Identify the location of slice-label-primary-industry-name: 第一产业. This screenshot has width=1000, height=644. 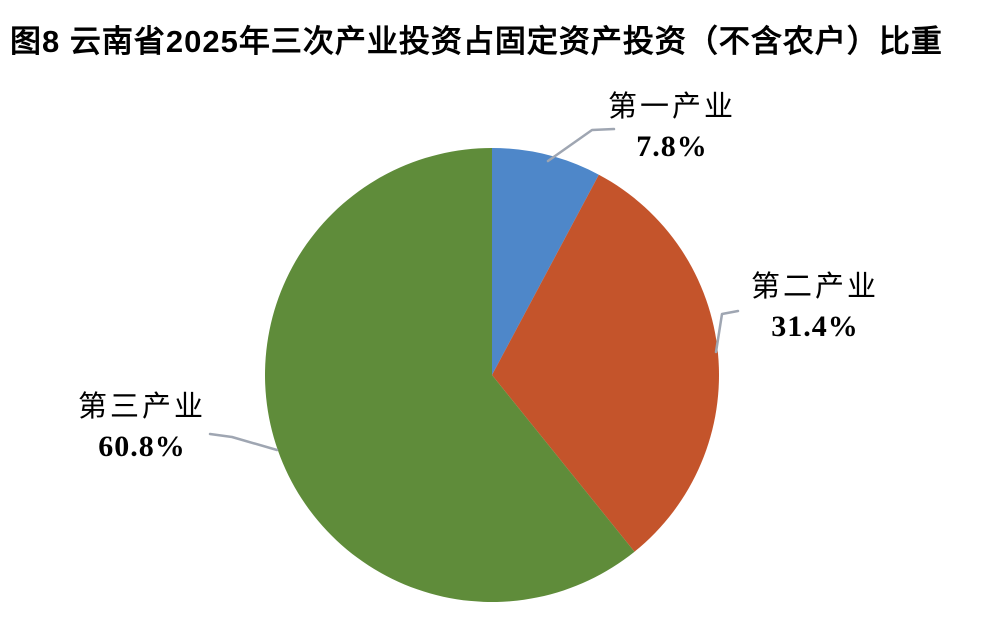
(671, 107).